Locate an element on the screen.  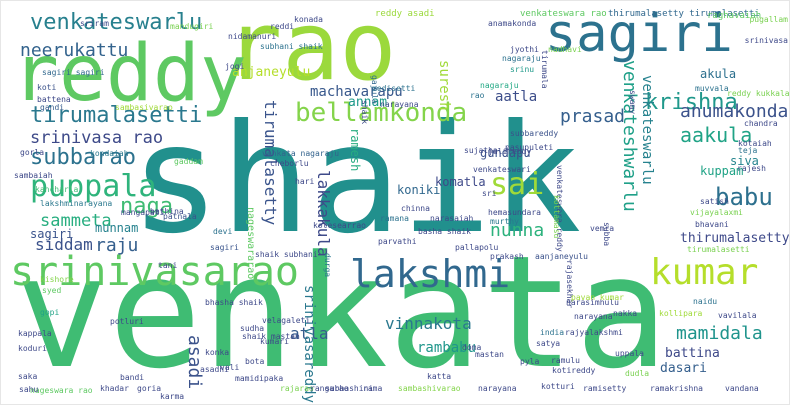
word-83: shaik subhani is located at coordinates (286, 254).